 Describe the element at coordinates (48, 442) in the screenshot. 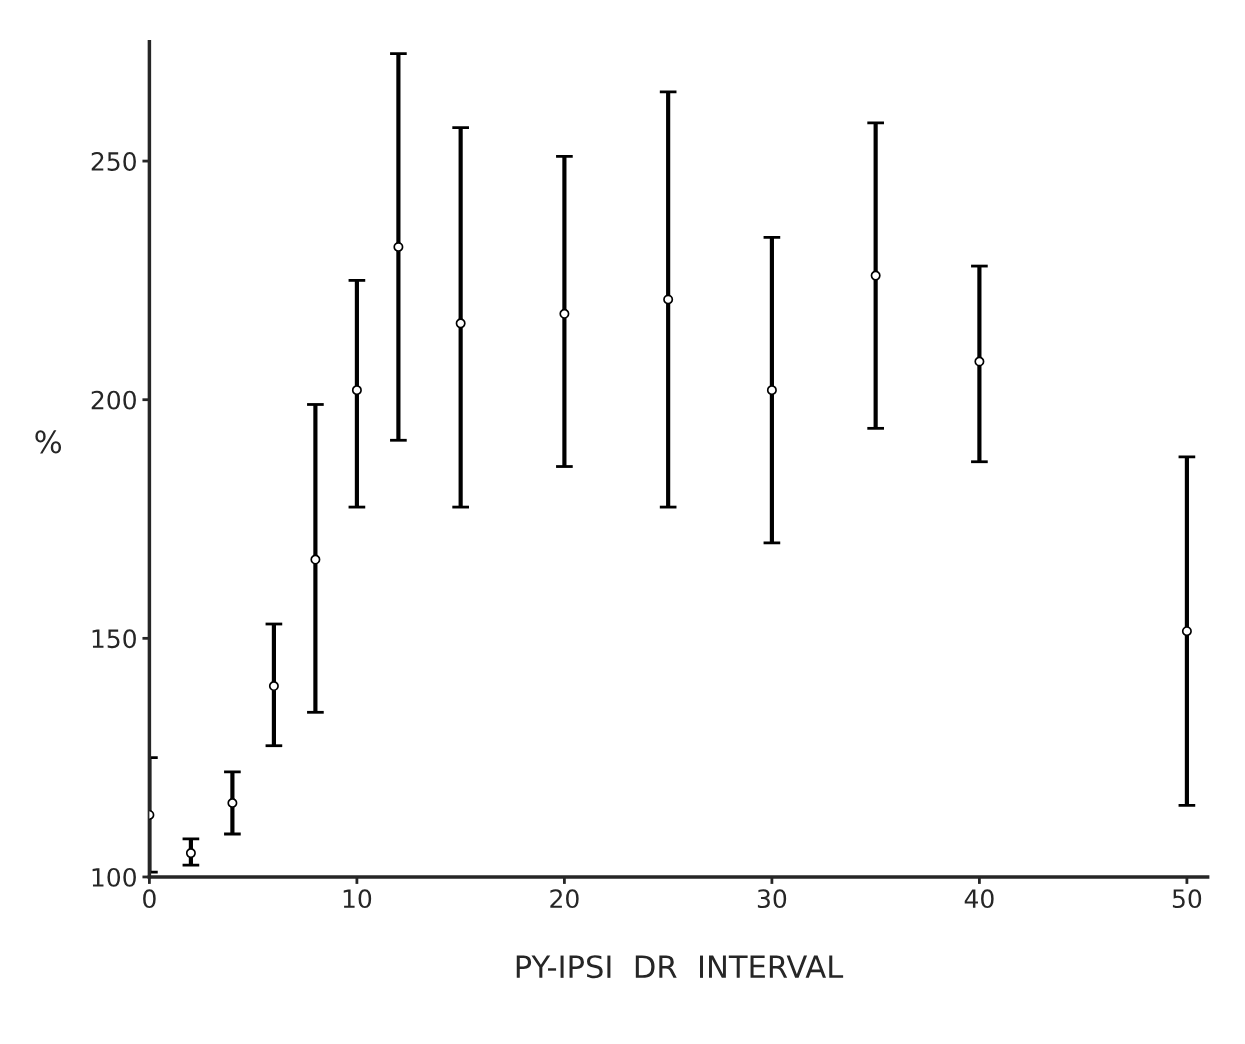

I see `y-axis-title: %` at that location.